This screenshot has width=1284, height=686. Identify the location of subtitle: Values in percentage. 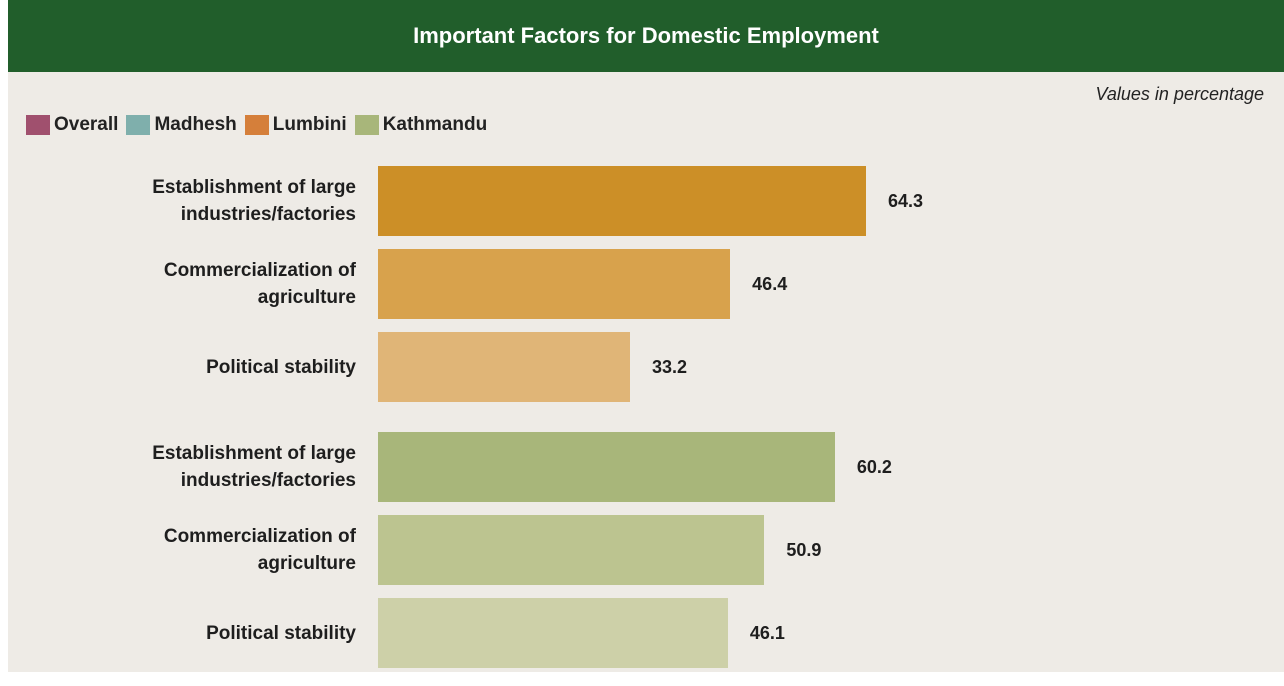
(1179, 94).